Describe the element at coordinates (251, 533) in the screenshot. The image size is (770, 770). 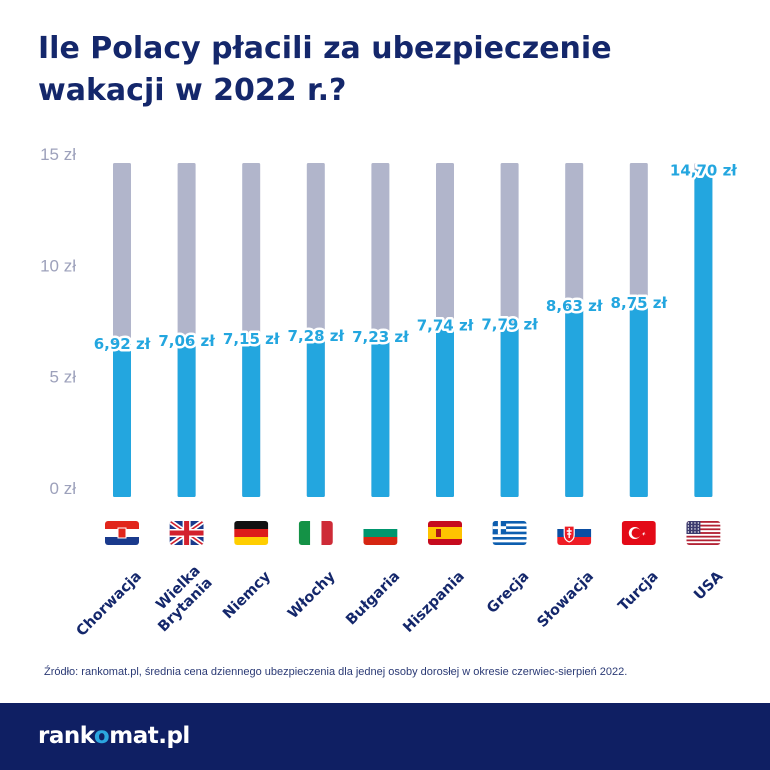
I see `germany-flag` at that location.